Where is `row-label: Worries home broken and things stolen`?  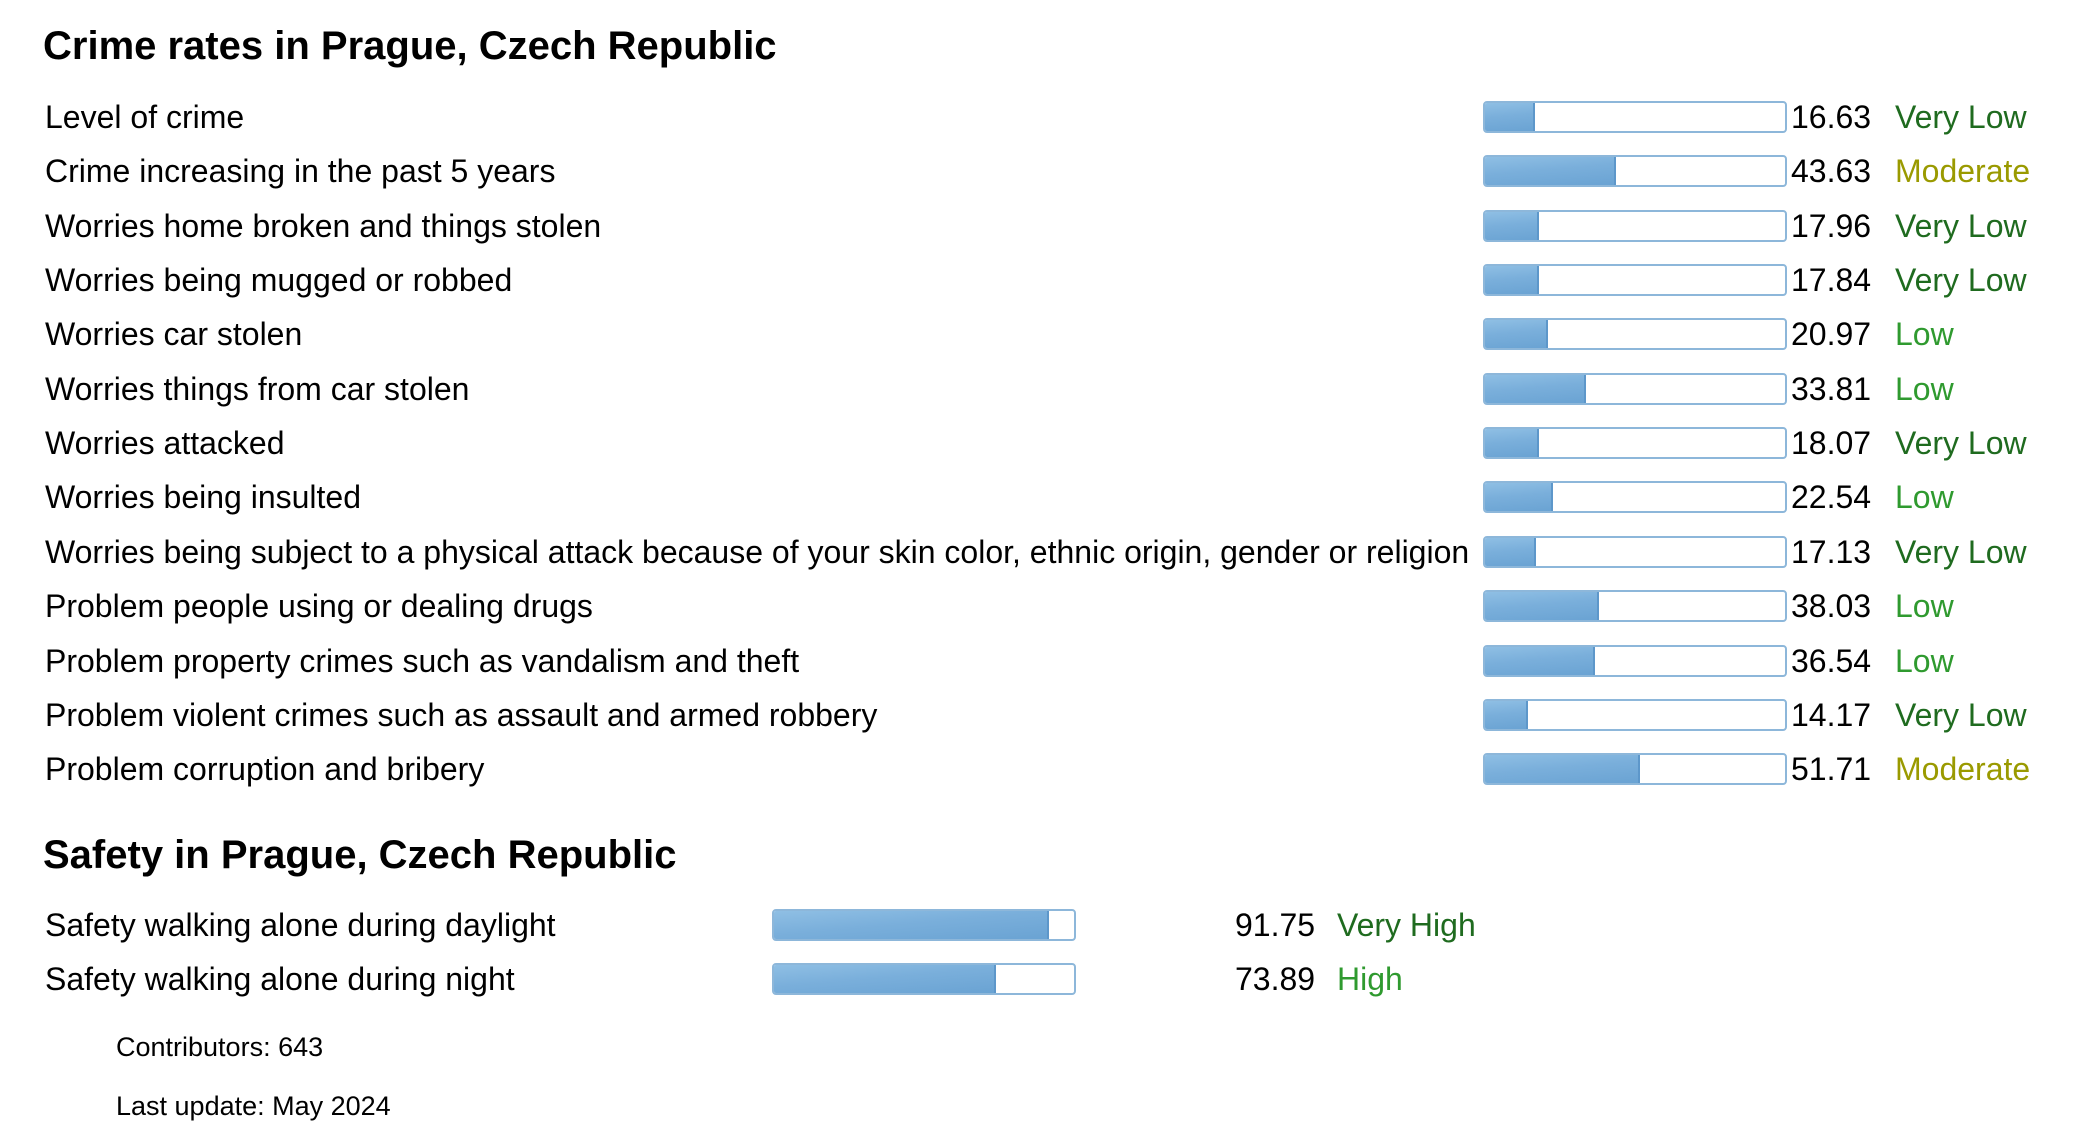
row-label: Worries home broken and things stolen is located at coordinates (323, 225).